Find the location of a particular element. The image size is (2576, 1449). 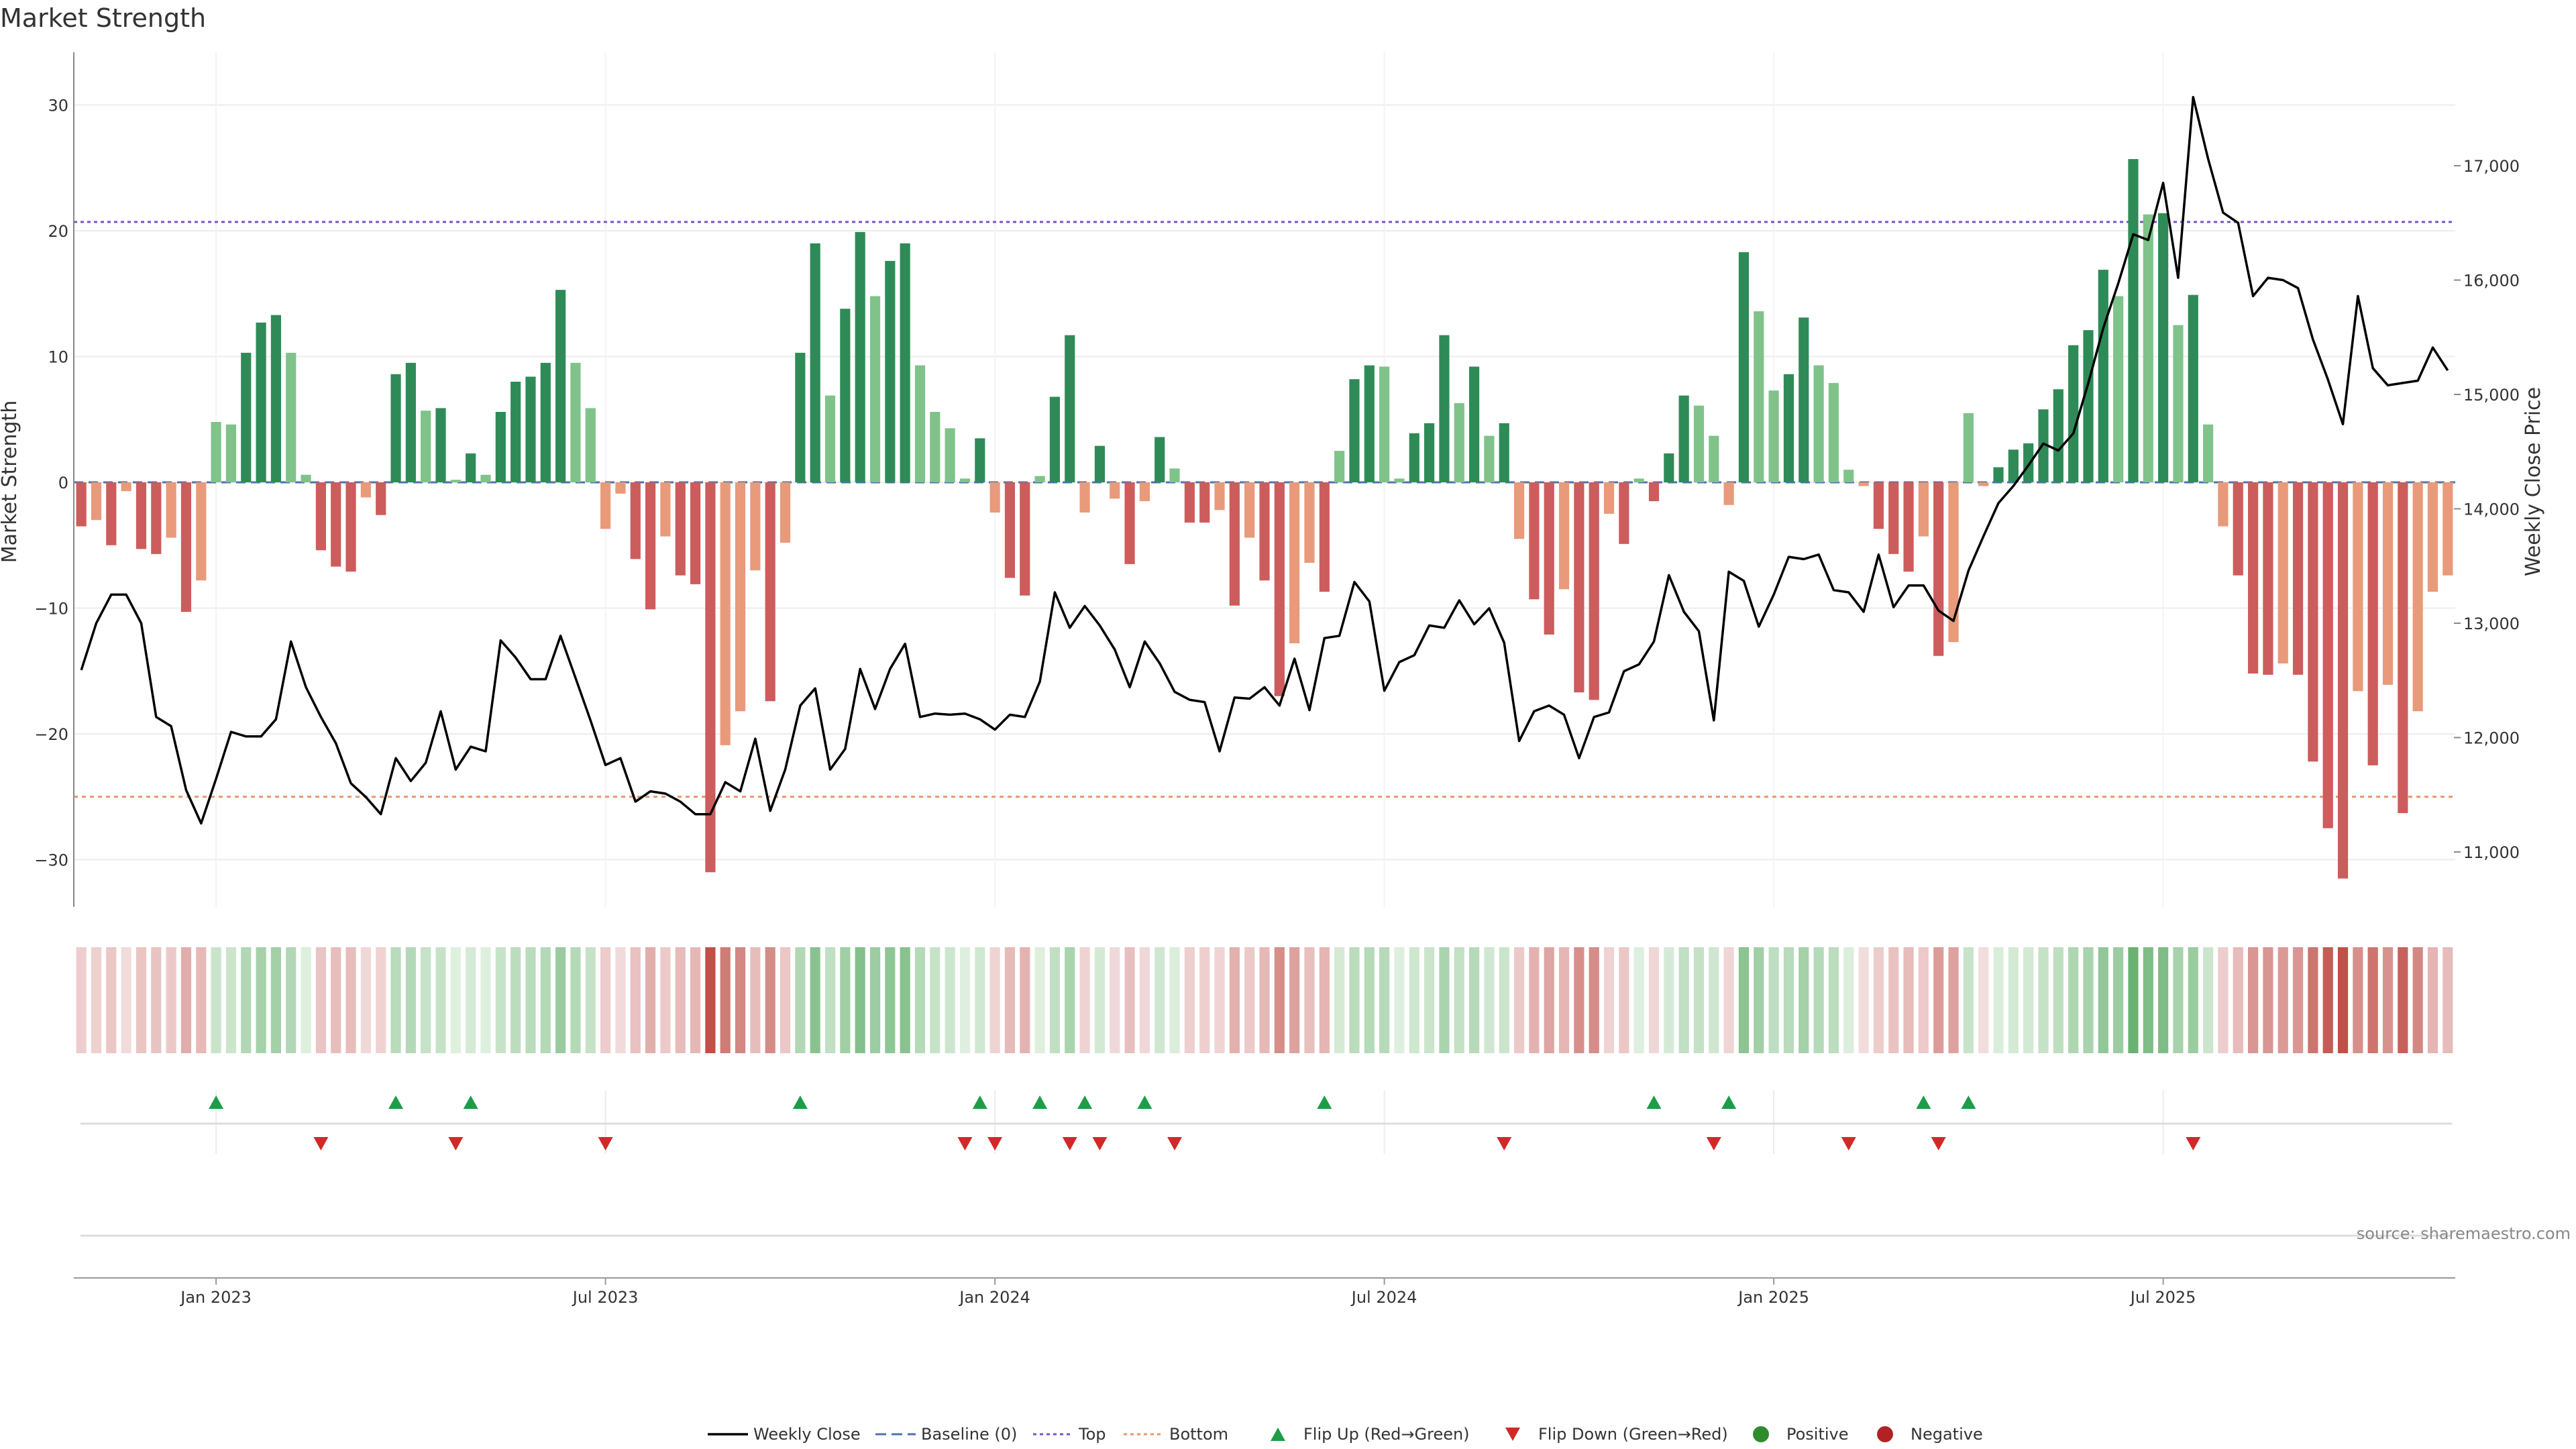

y2-tick-label: 11,000 is located at coordinates (2491, 852).